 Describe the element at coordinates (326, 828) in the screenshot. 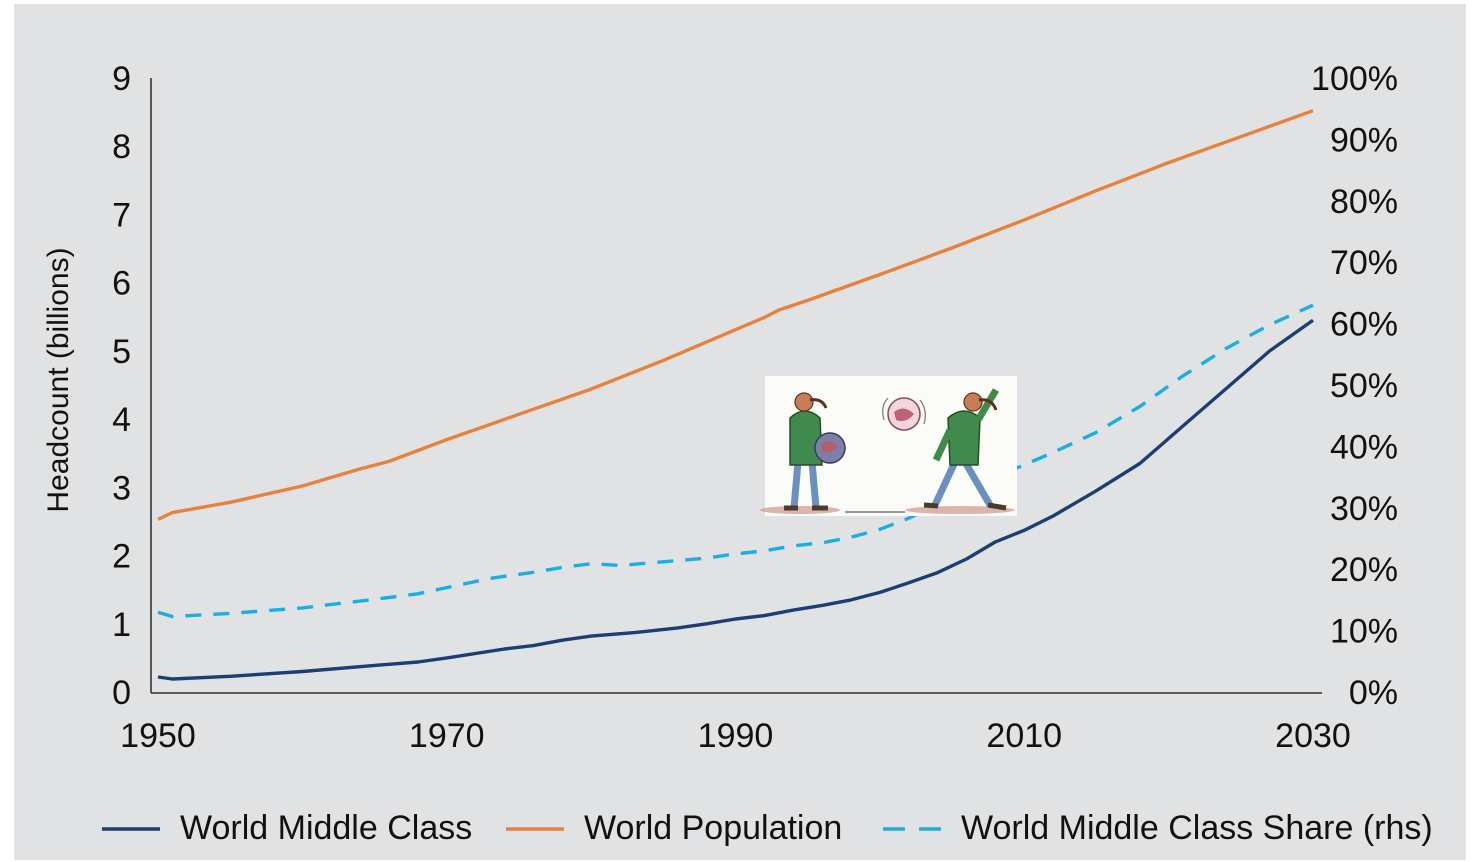

I see `legend-label-0: World Middle Class` at that location.